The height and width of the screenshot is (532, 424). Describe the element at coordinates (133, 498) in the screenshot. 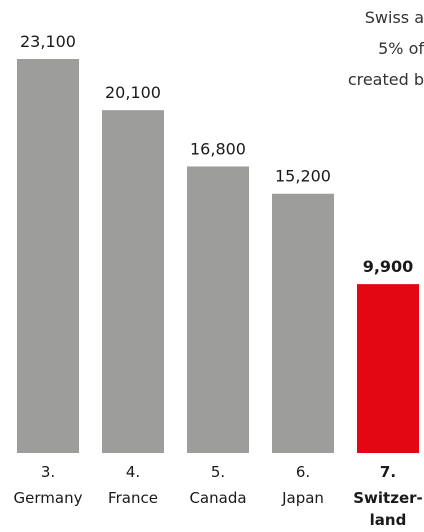

I see `category-label-1: France` at that location.